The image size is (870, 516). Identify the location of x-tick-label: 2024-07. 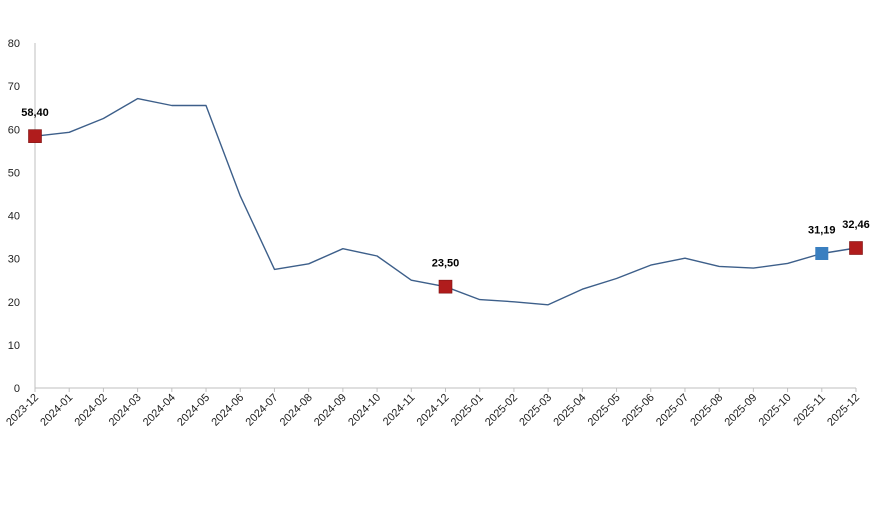
(262, 410).